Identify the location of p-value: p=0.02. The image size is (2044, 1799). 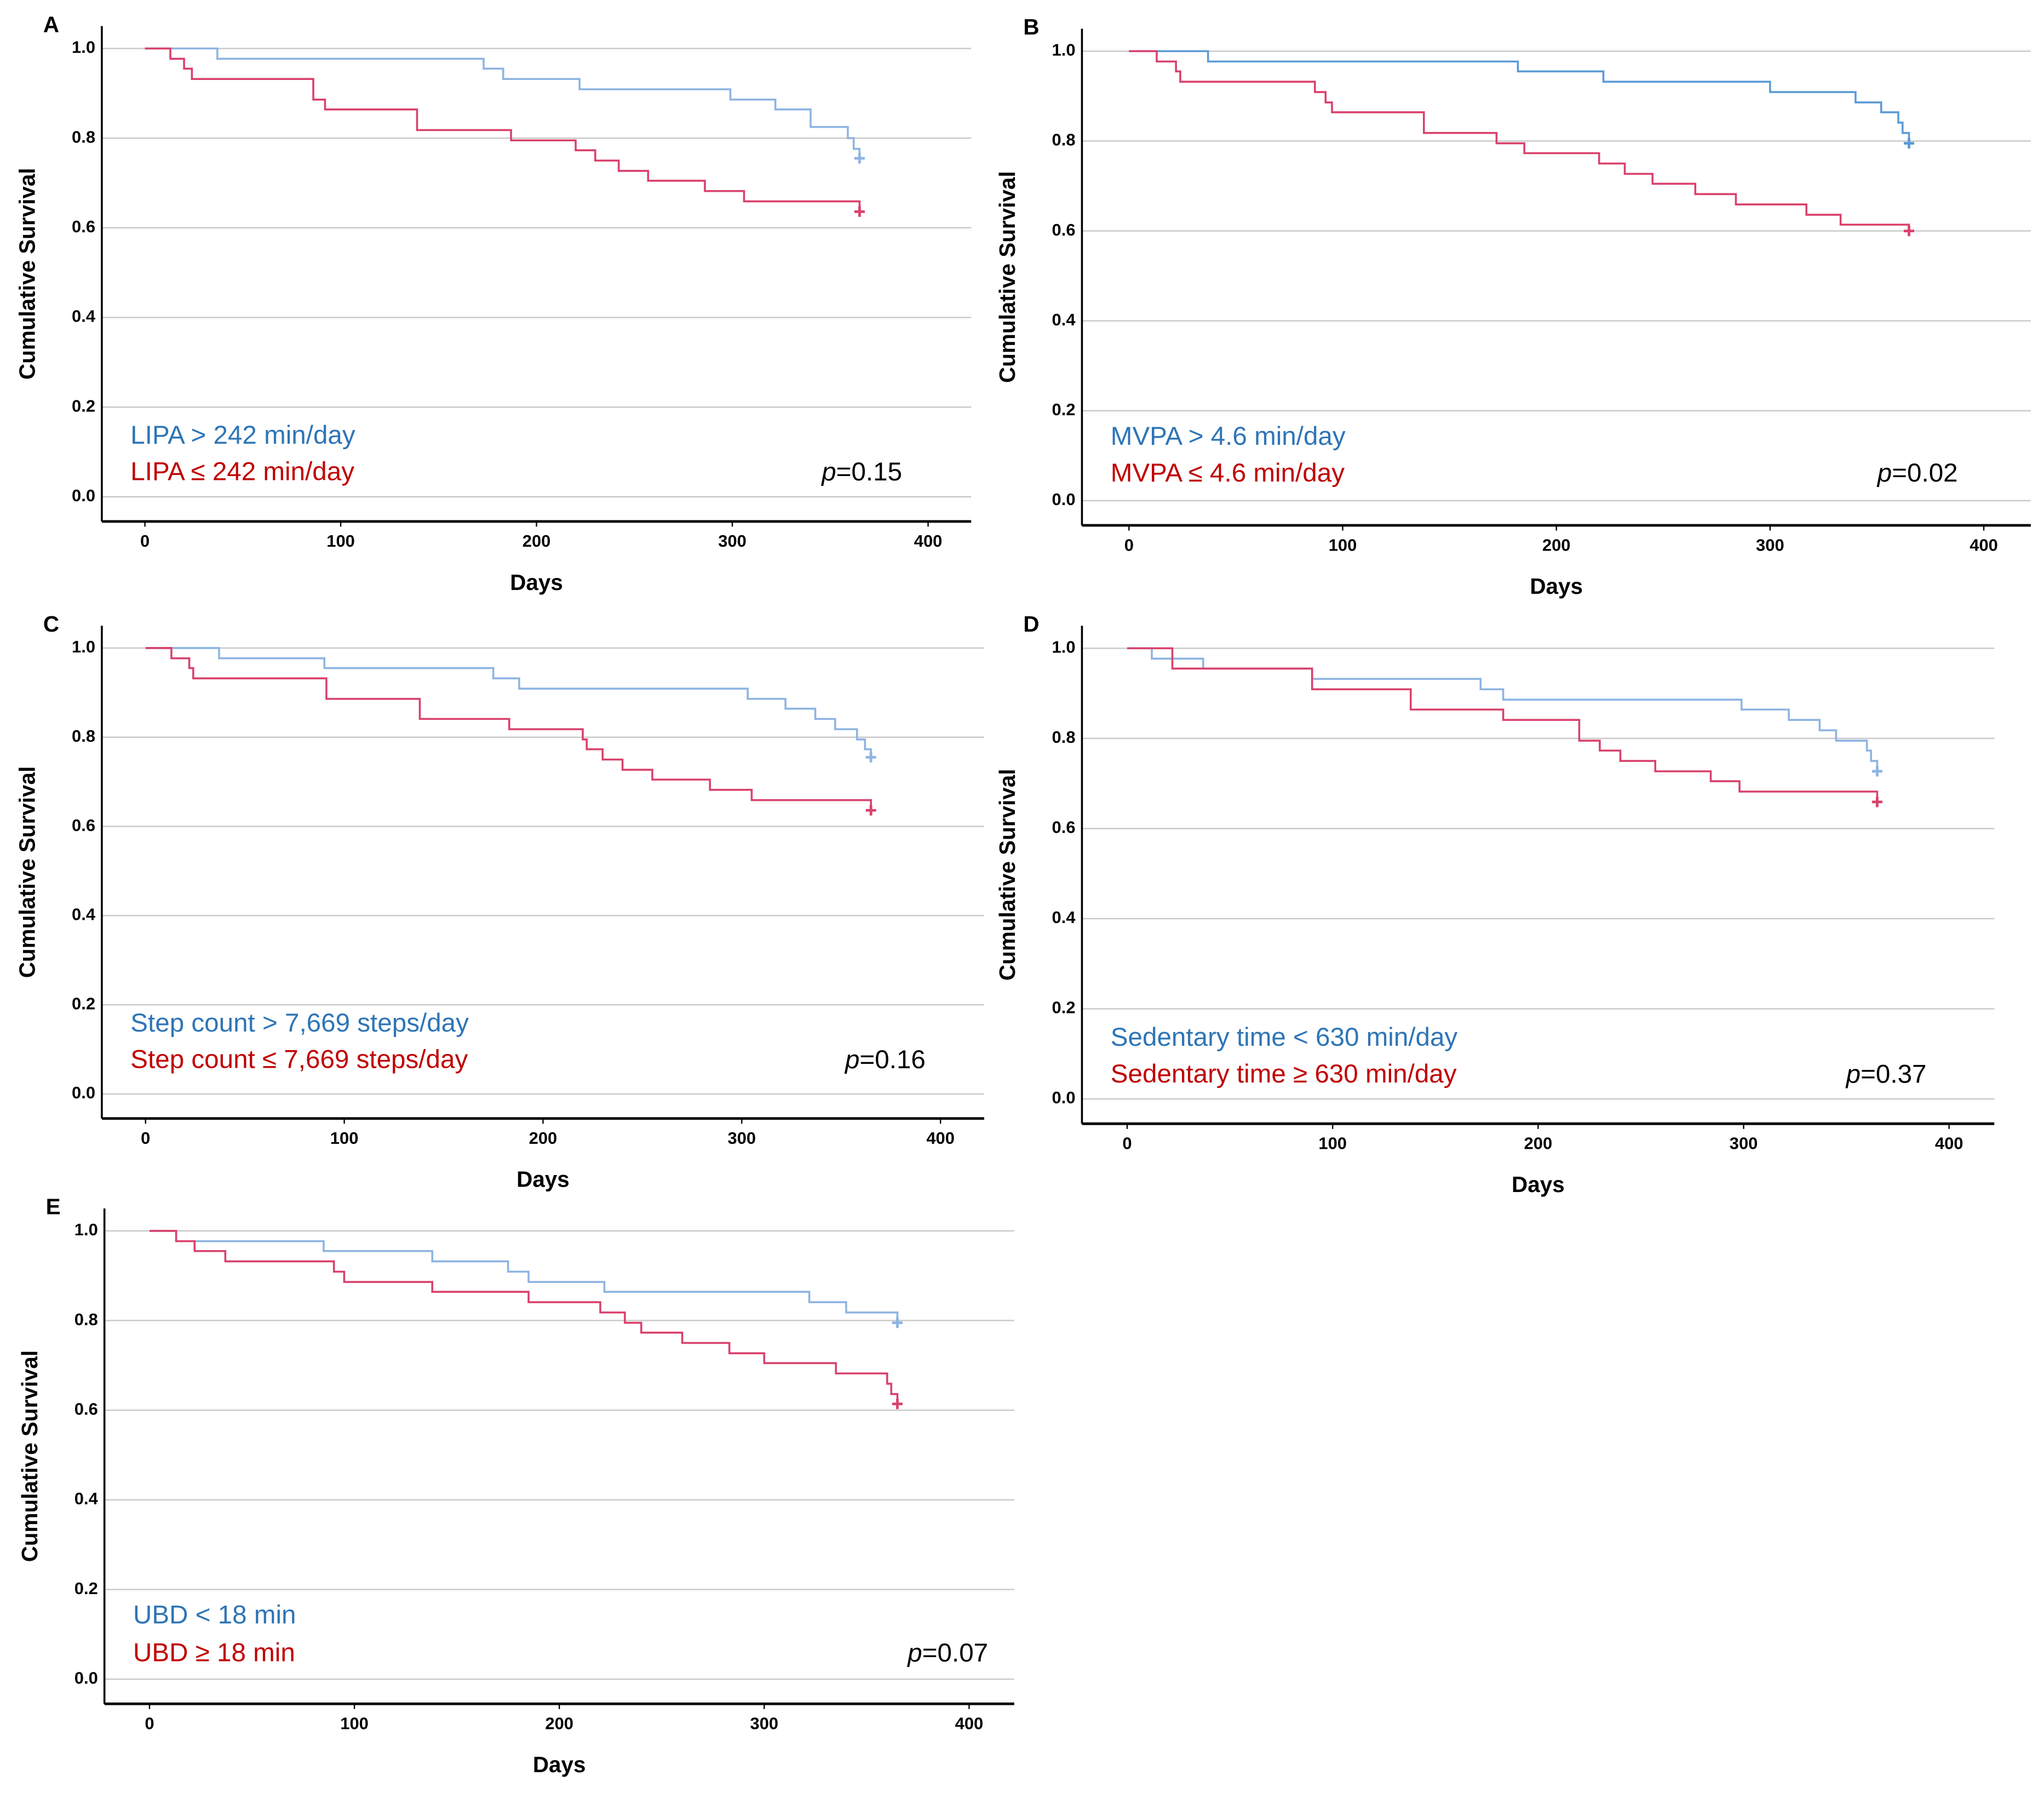
(1917, 473).